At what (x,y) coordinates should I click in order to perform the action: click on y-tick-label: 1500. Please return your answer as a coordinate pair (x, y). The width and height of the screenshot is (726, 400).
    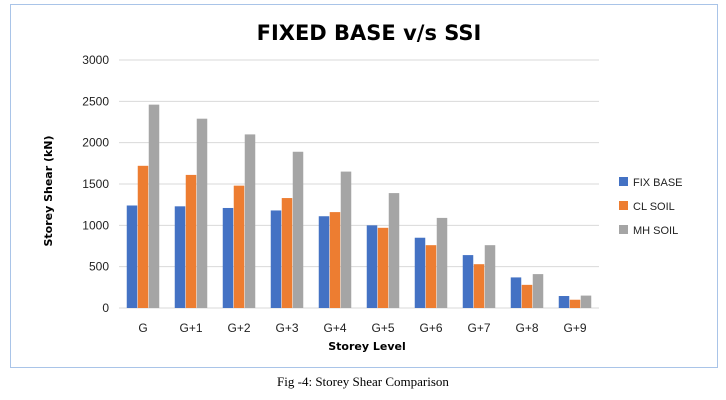
    Looking at the image, I should click on (95, 184).